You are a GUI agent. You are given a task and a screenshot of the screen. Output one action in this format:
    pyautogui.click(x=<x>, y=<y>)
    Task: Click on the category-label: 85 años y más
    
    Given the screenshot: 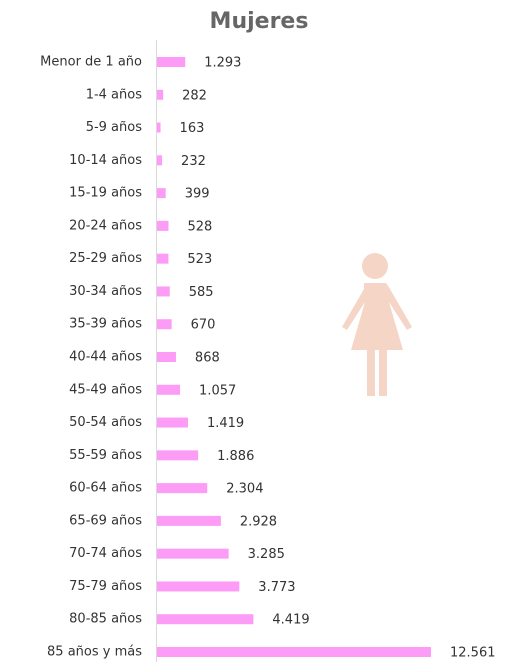 What is the action you would take?
    pyautogui.click(x=94, y=652)
    